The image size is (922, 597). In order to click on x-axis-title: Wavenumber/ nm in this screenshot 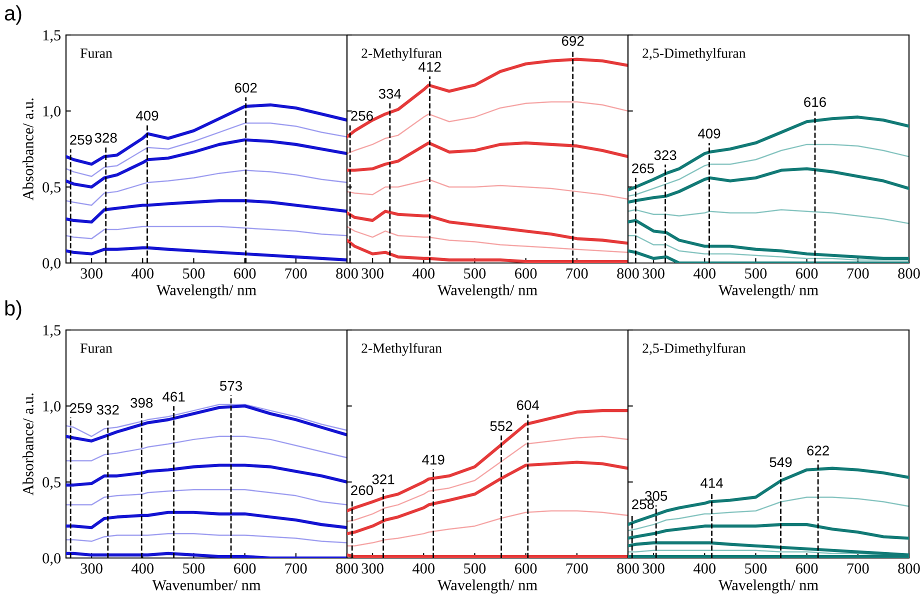, I will do `click(206, 584)`.